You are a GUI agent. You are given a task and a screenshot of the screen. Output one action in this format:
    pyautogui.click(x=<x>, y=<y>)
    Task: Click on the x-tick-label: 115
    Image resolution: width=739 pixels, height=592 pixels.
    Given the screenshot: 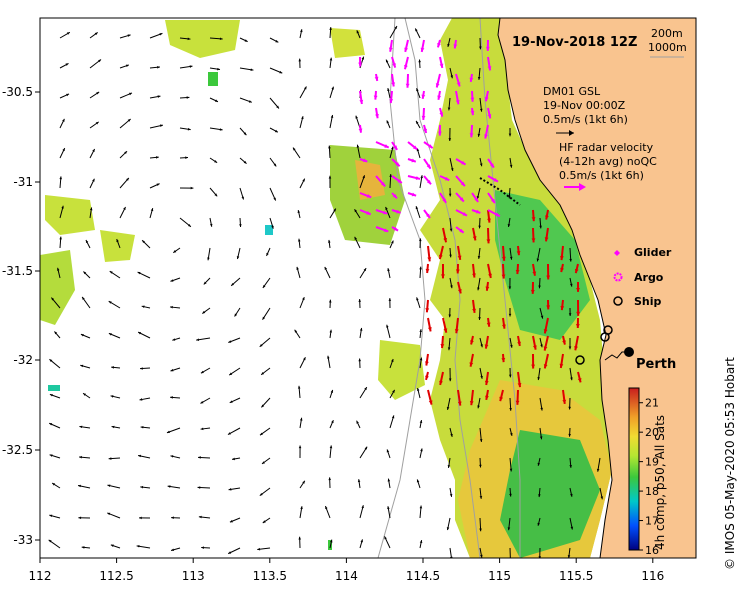 What is the action you would take?
    pyautogui.click(x=499, y=576)
    